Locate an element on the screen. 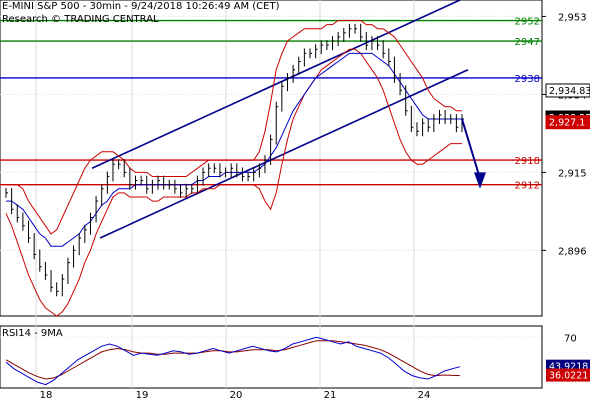 This screenshot has width=590, height=400. forecast-arrowhead is located at coordinates (480, 180).